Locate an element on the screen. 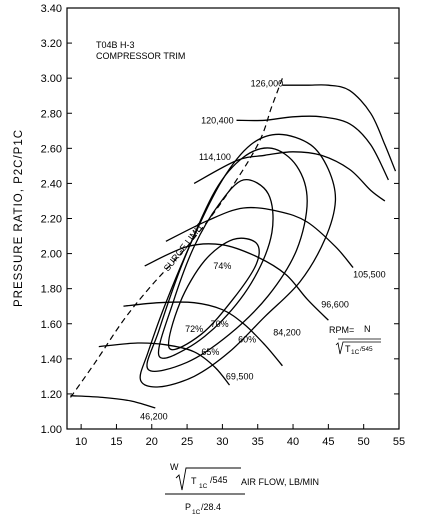 This screenshot has height=522, width=423. x-tick-label: 25 is located at coordinates (187, 442).